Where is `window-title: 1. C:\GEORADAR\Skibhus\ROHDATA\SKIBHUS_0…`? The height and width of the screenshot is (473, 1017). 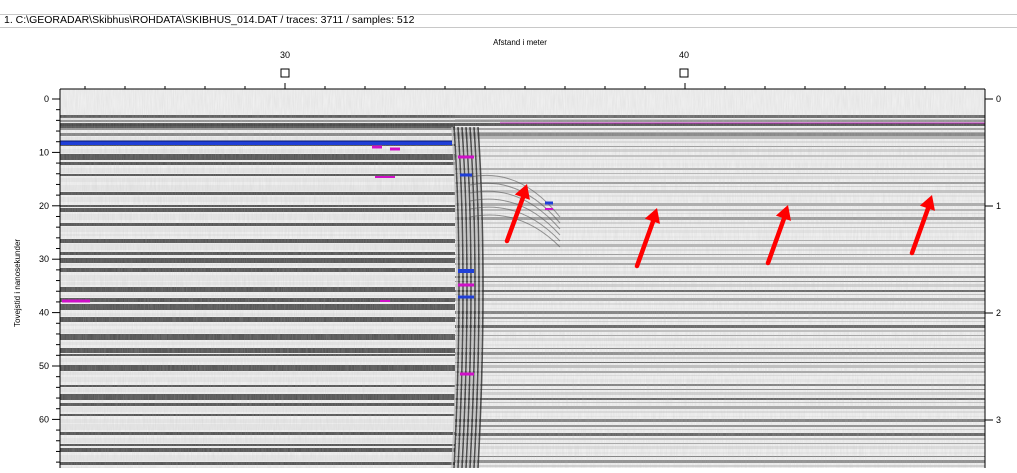
window-title: 1. C:\GEORADAR\Skibhus\ROHDATA\SKIBHUS_0… is located at coordinates (209, 20).